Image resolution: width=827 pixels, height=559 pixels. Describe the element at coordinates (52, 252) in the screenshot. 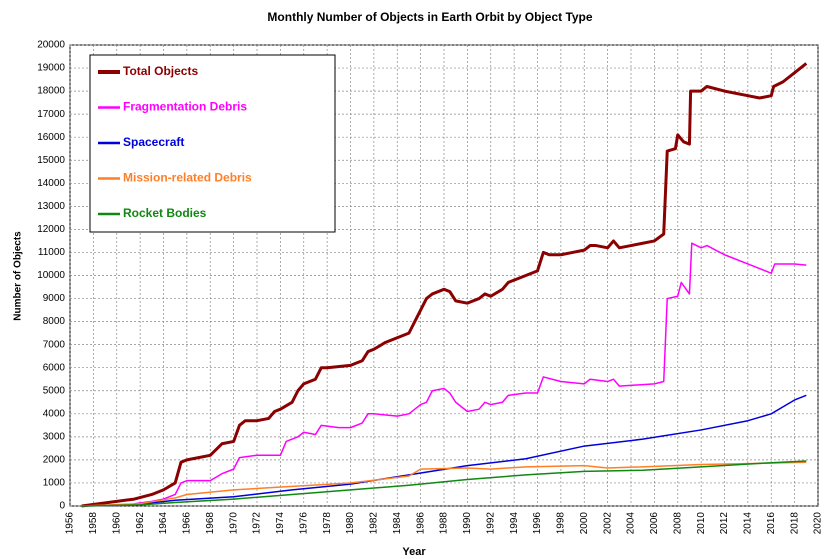

I see `y-tick-label: 11000` at that location.